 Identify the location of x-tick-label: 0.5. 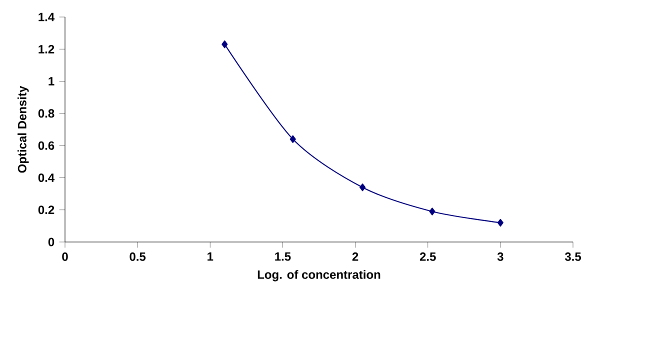
(138, 256).